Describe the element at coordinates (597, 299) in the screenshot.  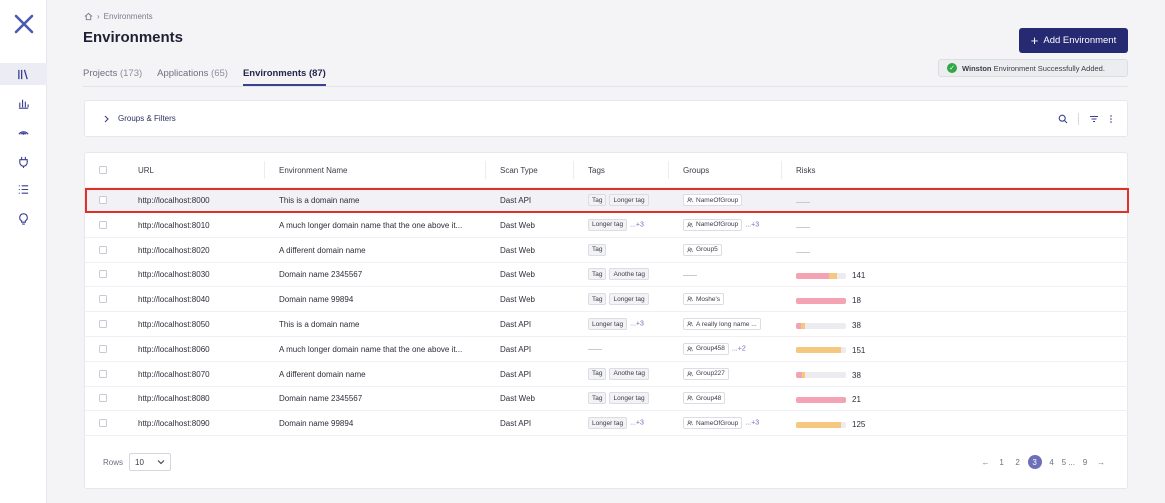
I see `tag-chip: Tag` at that location.